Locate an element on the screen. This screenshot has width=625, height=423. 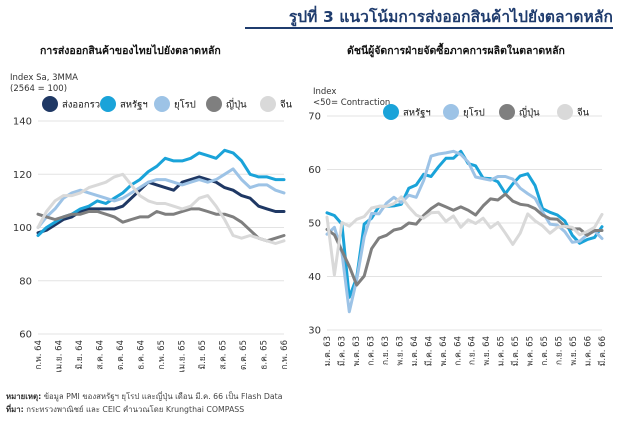
x-tick-label: พ.ค. 63 is located at coordinates (357, 351).